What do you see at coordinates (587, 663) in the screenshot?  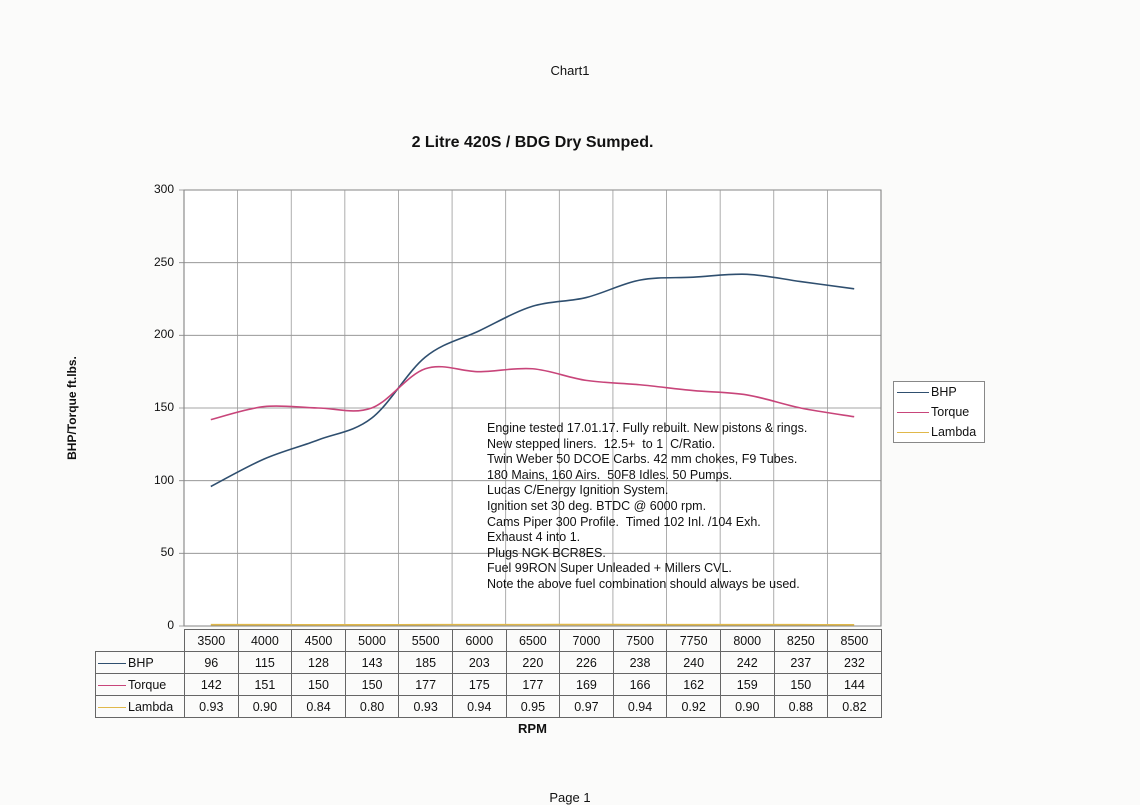 I see `table-cell: 226` at bounding box center [587, 663].